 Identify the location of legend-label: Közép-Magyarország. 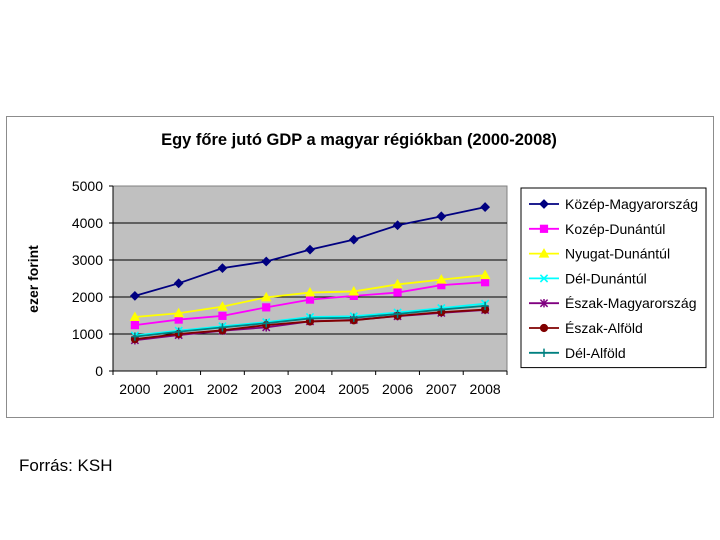
(631, 204).